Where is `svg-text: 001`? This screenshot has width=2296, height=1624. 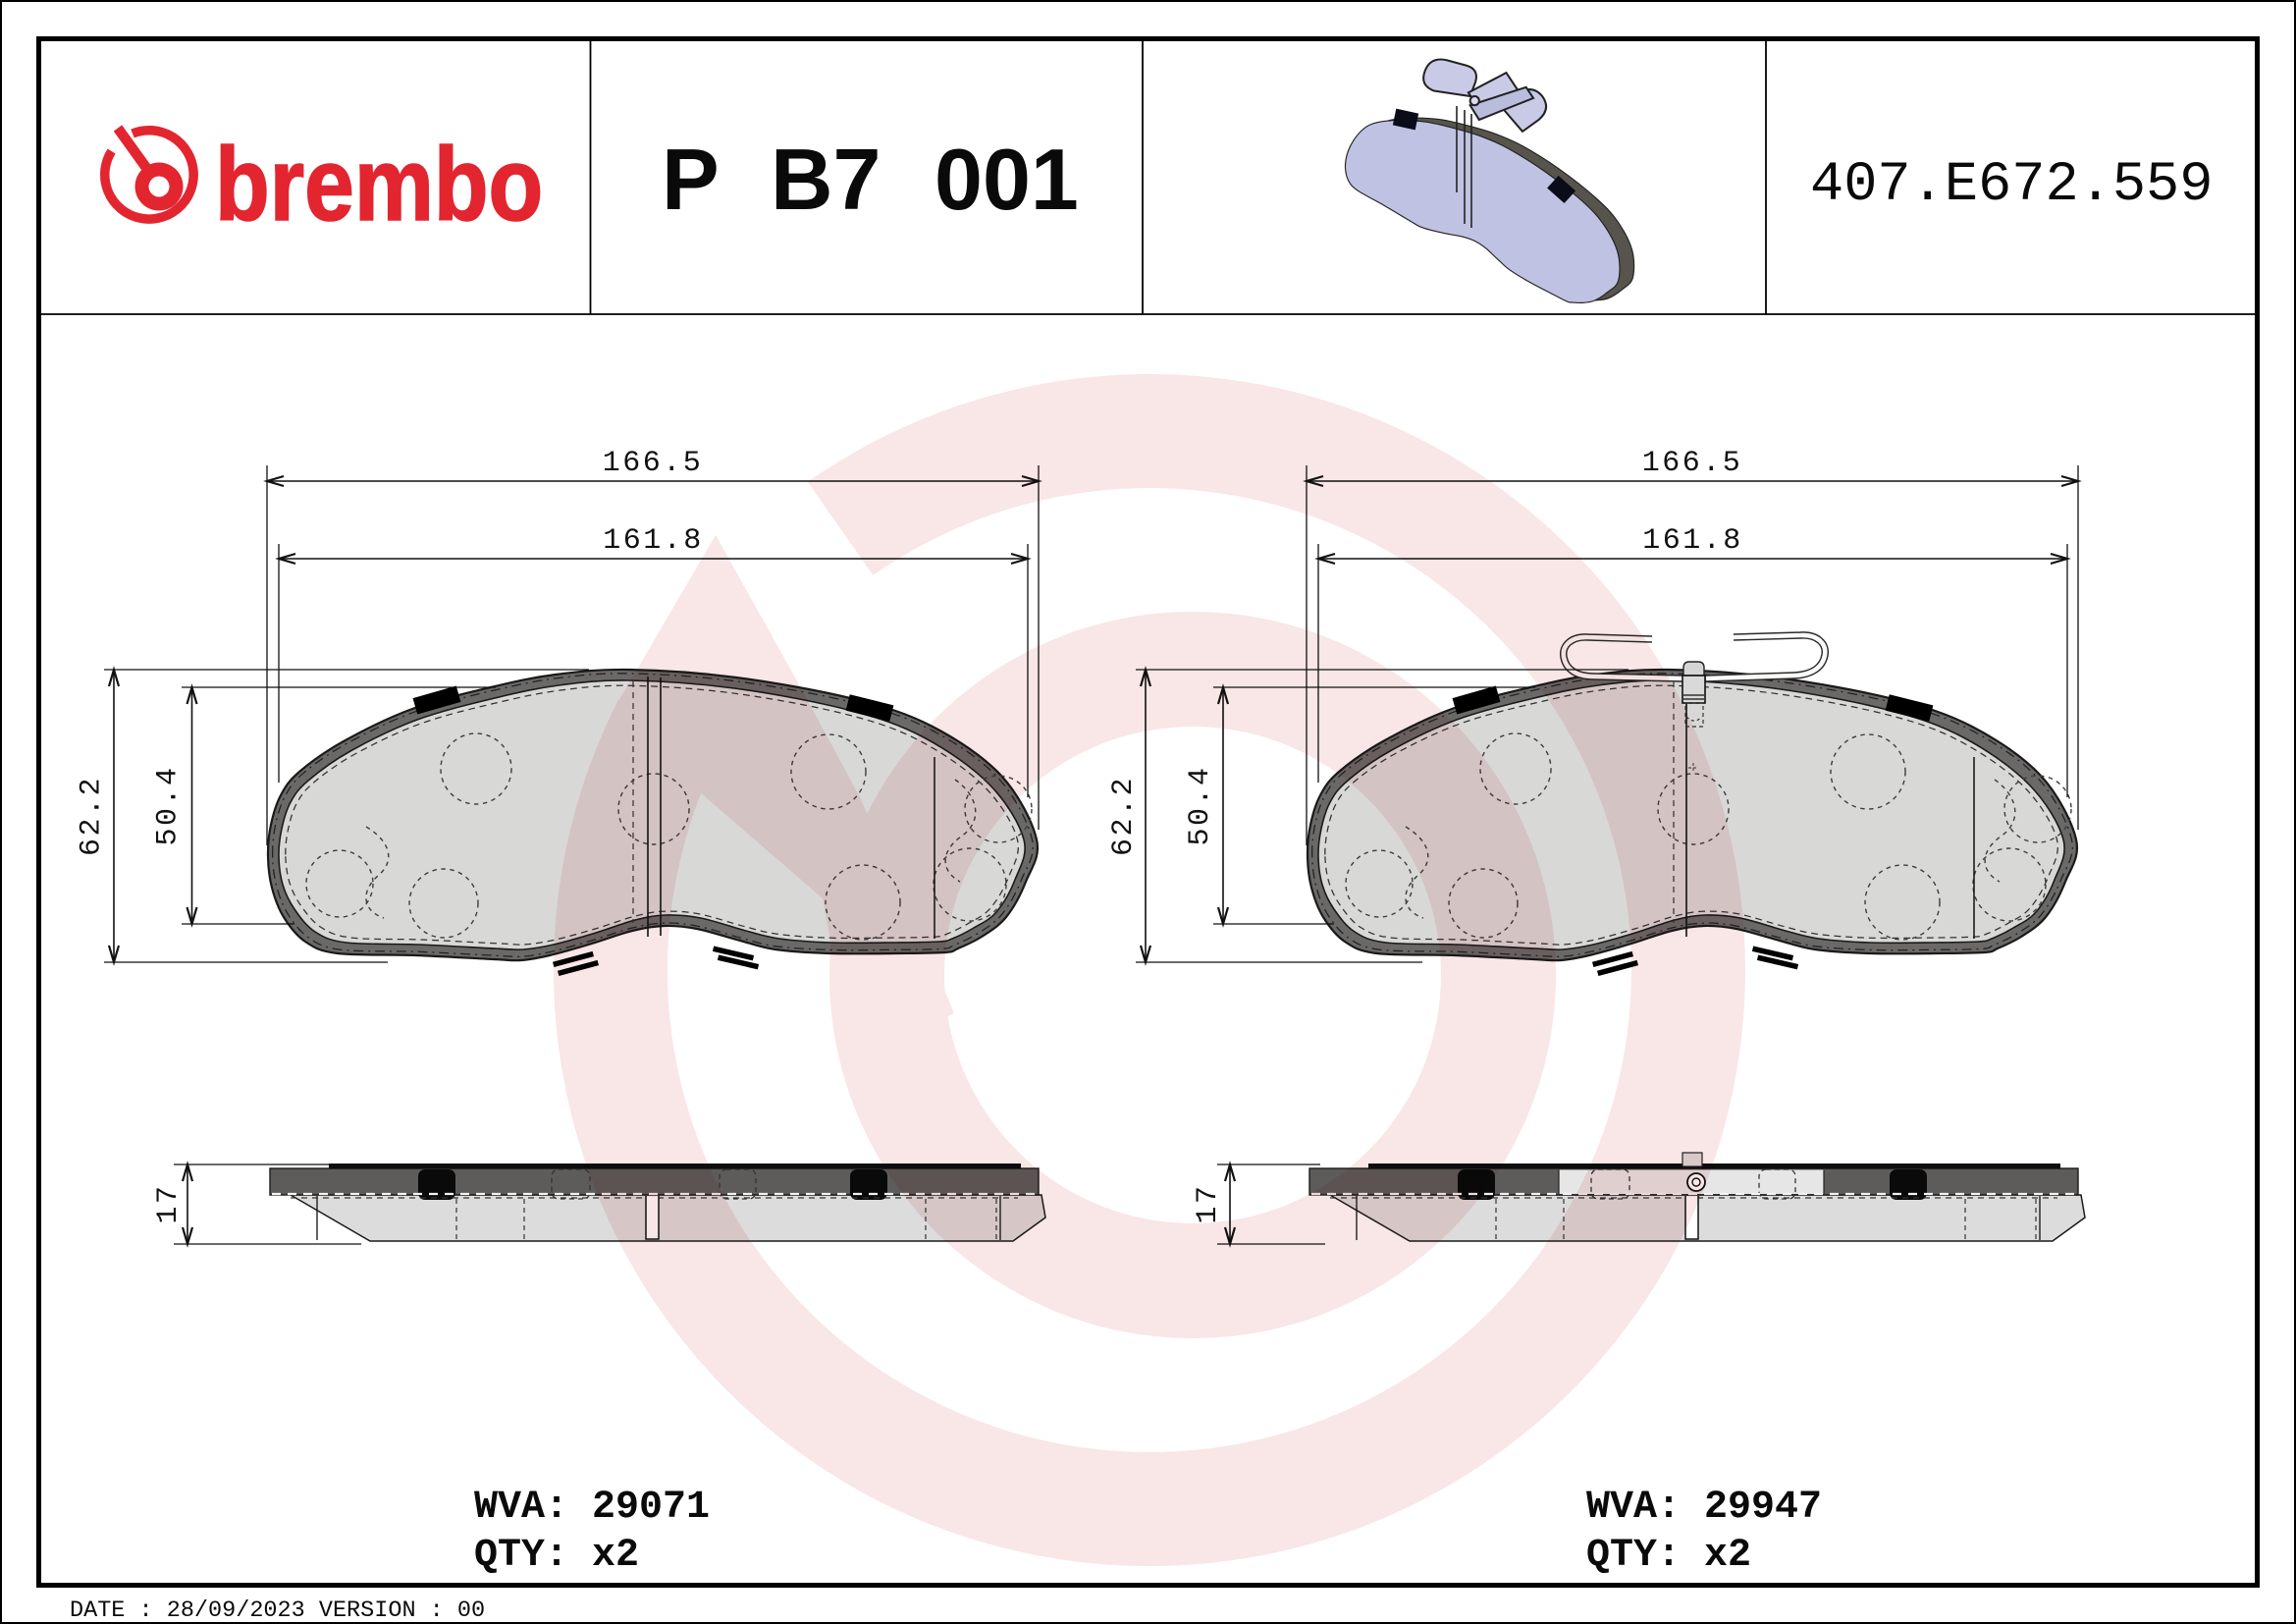
svg-text: 001 is located at coordinates (1006, 179).